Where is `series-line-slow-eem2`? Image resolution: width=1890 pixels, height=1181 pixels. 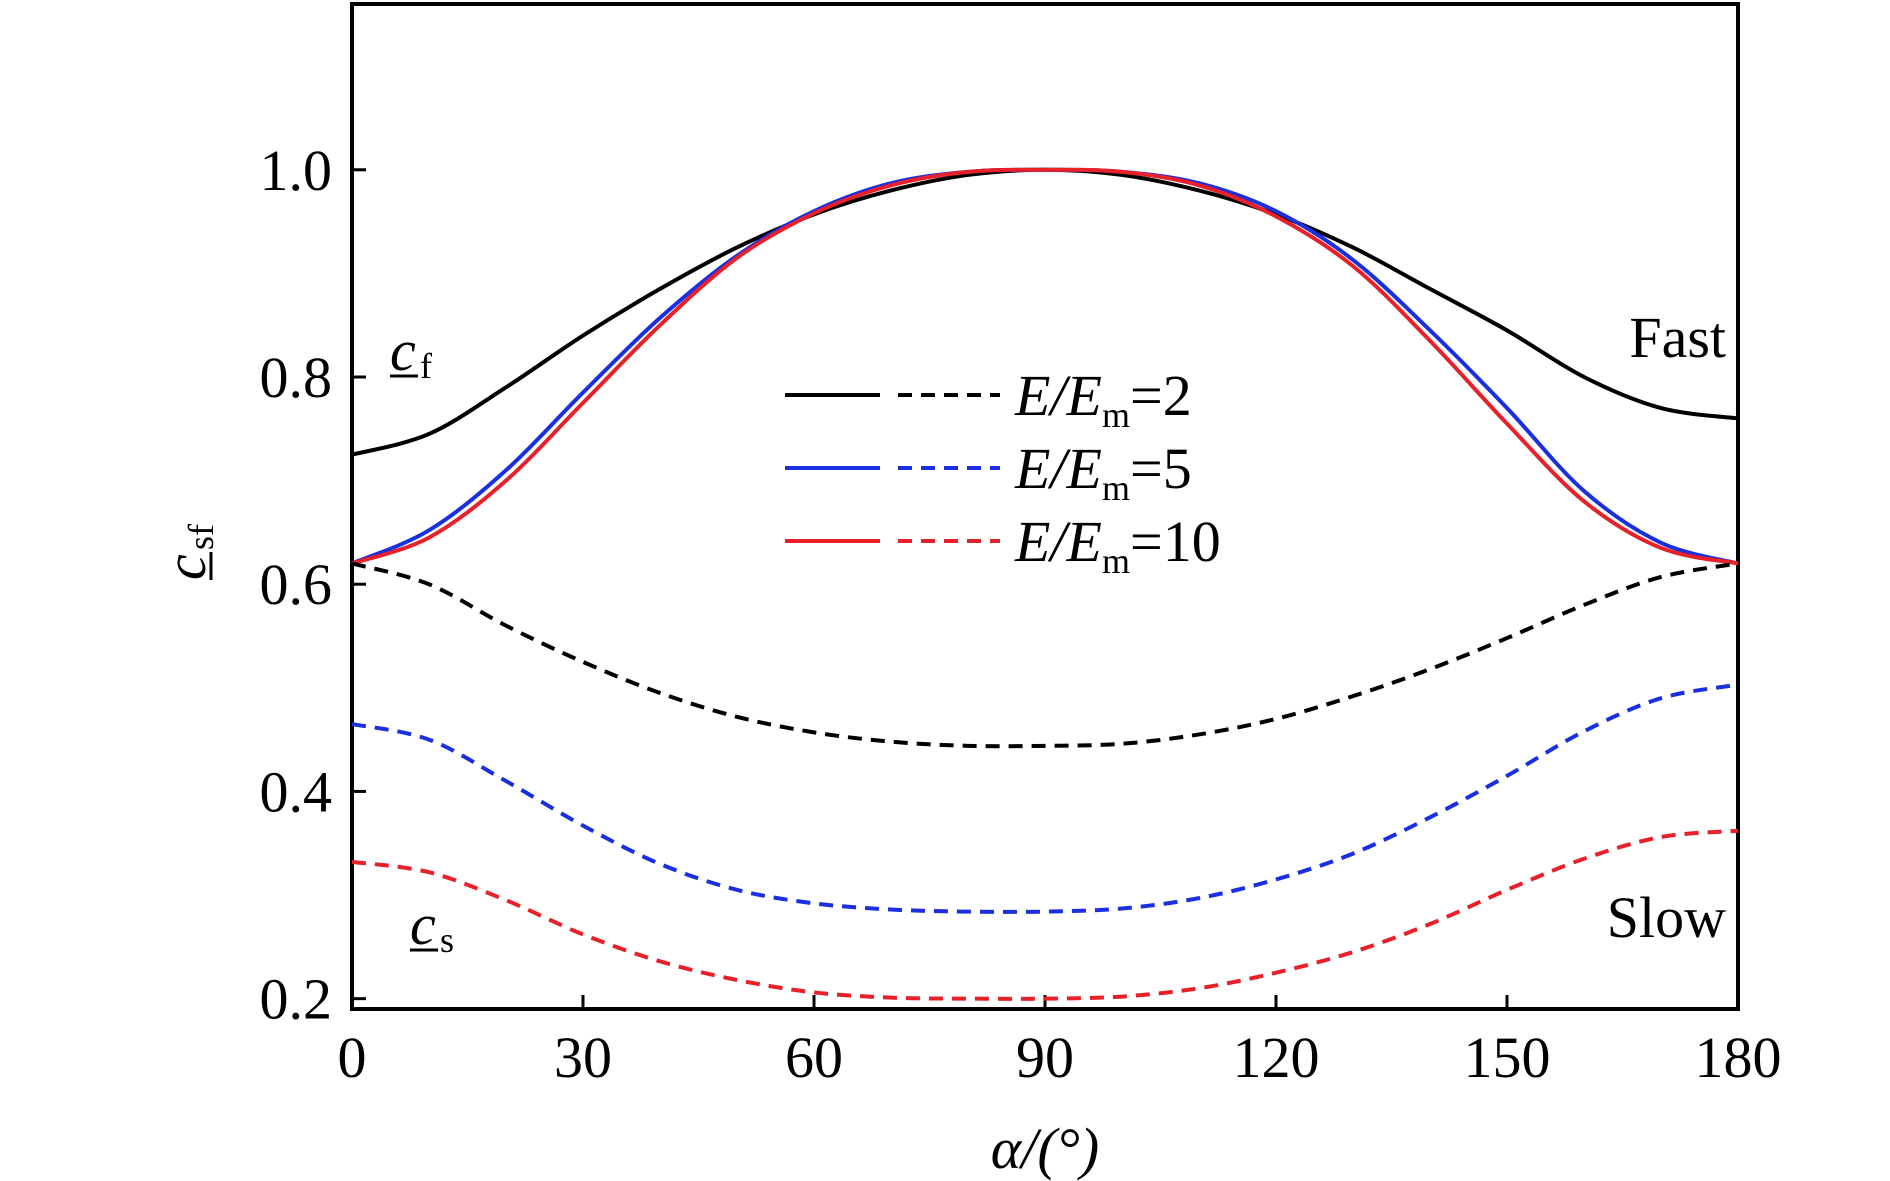
series-line-slow-eem2 is located at coordinates (1045, 655).